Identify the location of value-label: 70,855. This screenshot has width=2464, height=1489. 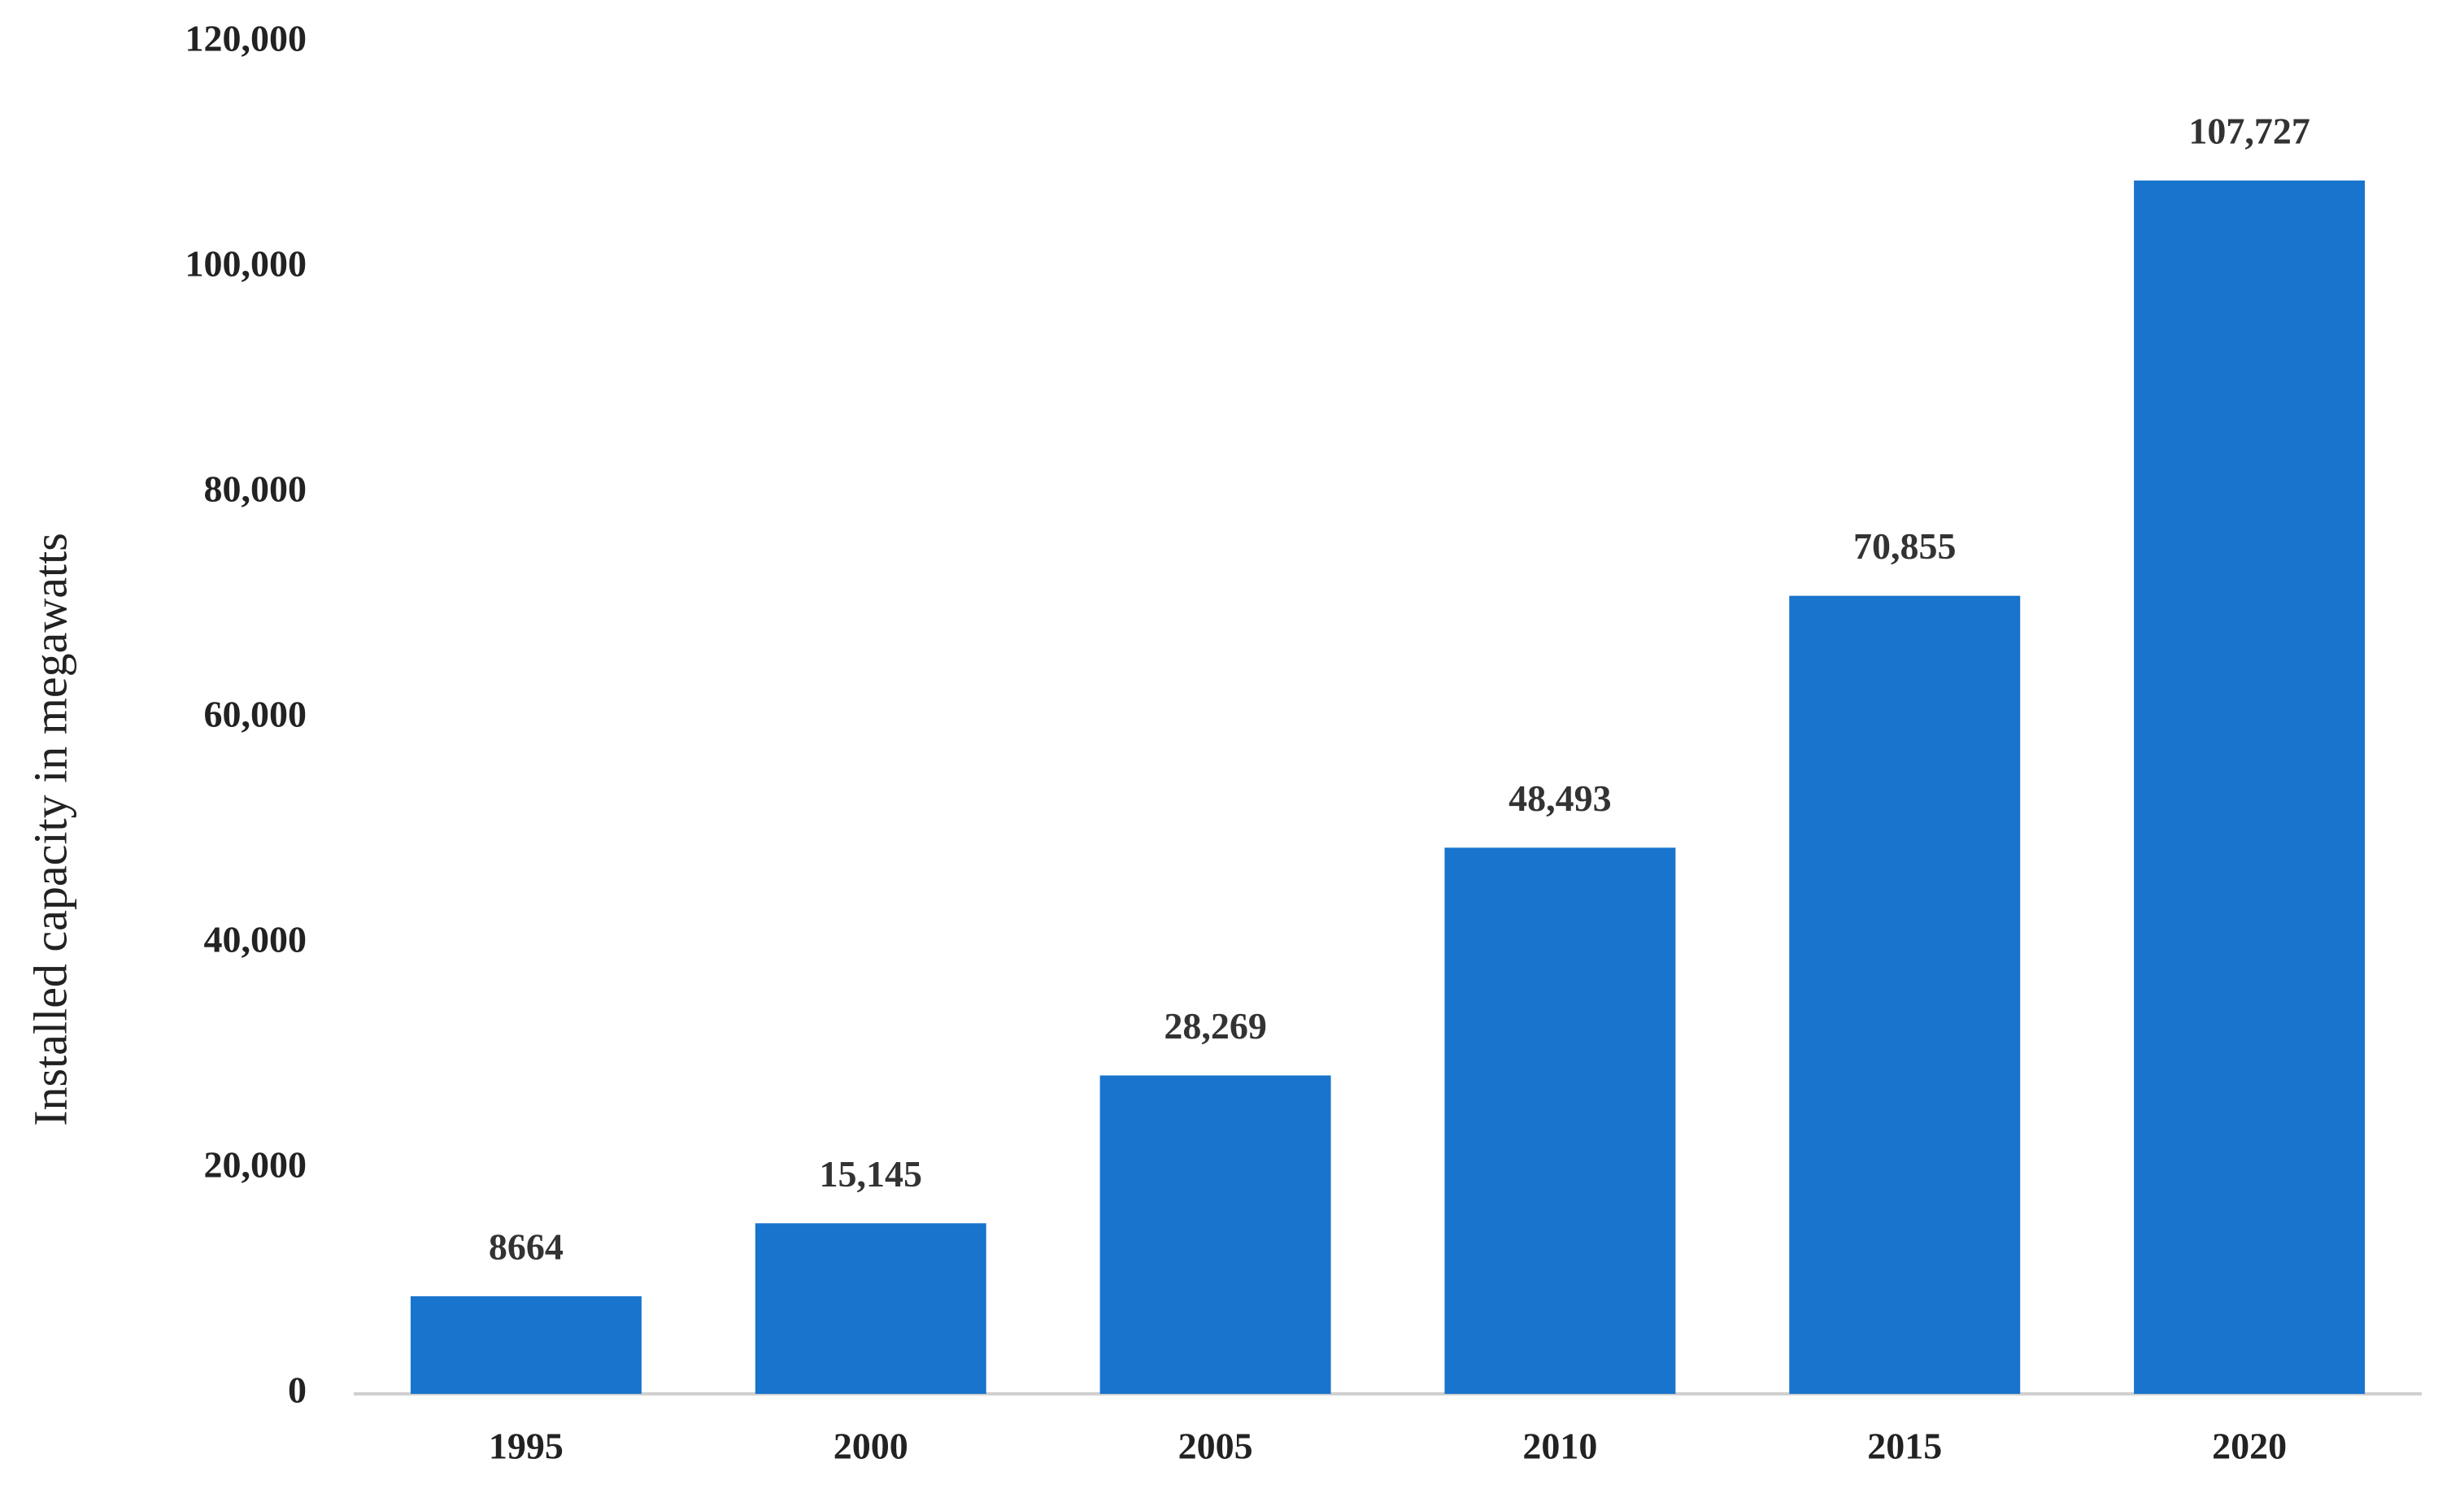
(1905, 546).